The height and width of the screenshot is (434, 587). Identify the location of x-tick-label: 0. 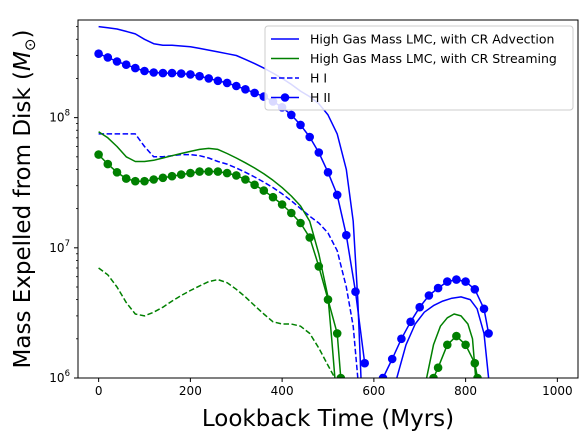
(99, 391).